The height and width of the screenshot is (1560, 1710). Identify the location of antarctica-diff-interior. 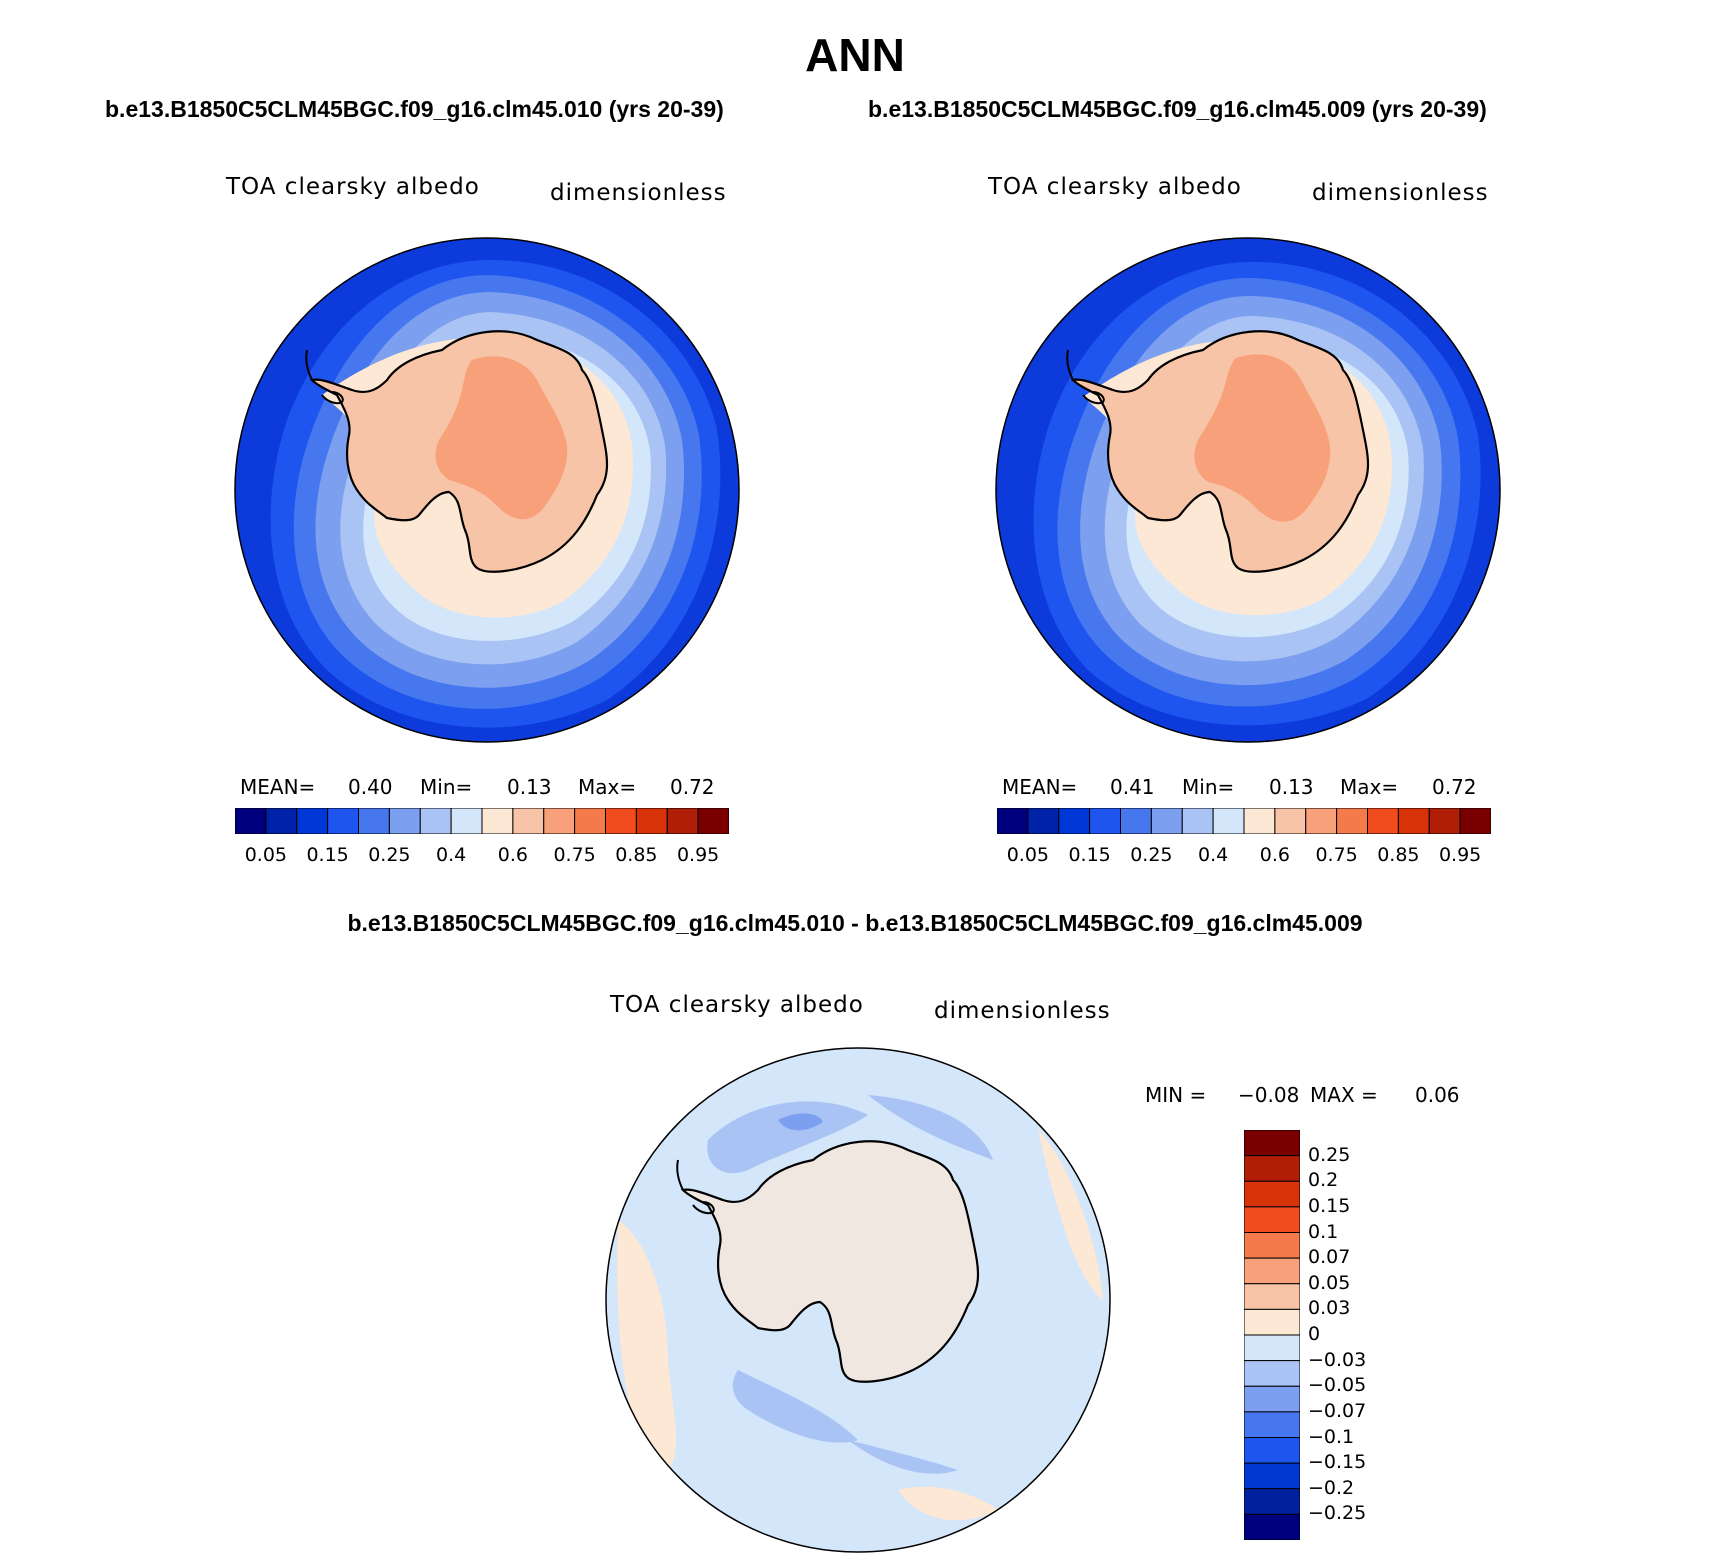
(830, 1261).